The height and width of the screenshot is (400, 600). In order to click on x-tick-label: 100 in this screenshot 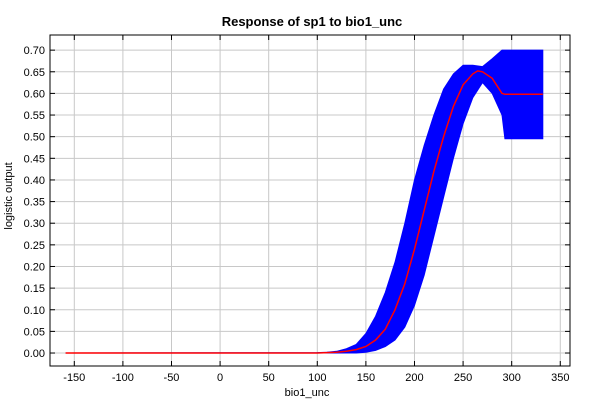, I will do `click(317, 378)`.